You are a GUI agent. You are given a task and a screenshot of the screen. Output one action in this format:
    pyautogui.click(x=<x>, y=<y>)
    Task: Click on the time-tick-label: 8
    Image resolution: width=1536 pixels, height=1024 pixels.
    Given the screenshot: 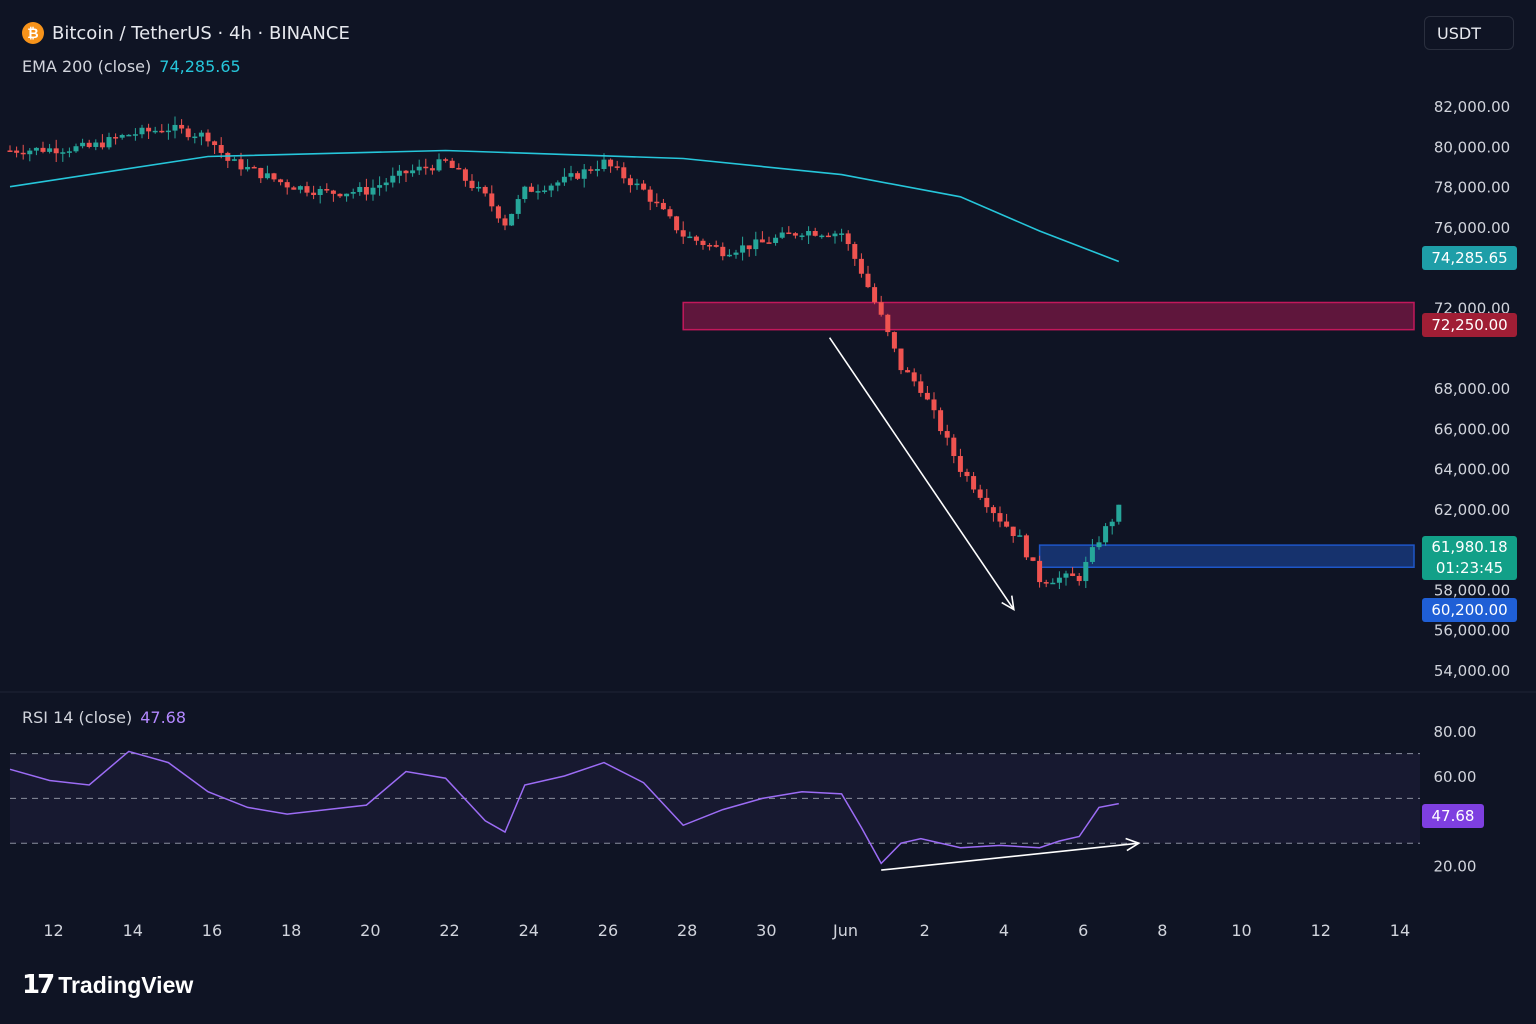 What is the action you would take?
    pyautogui.click(x=1162, y=930)
    